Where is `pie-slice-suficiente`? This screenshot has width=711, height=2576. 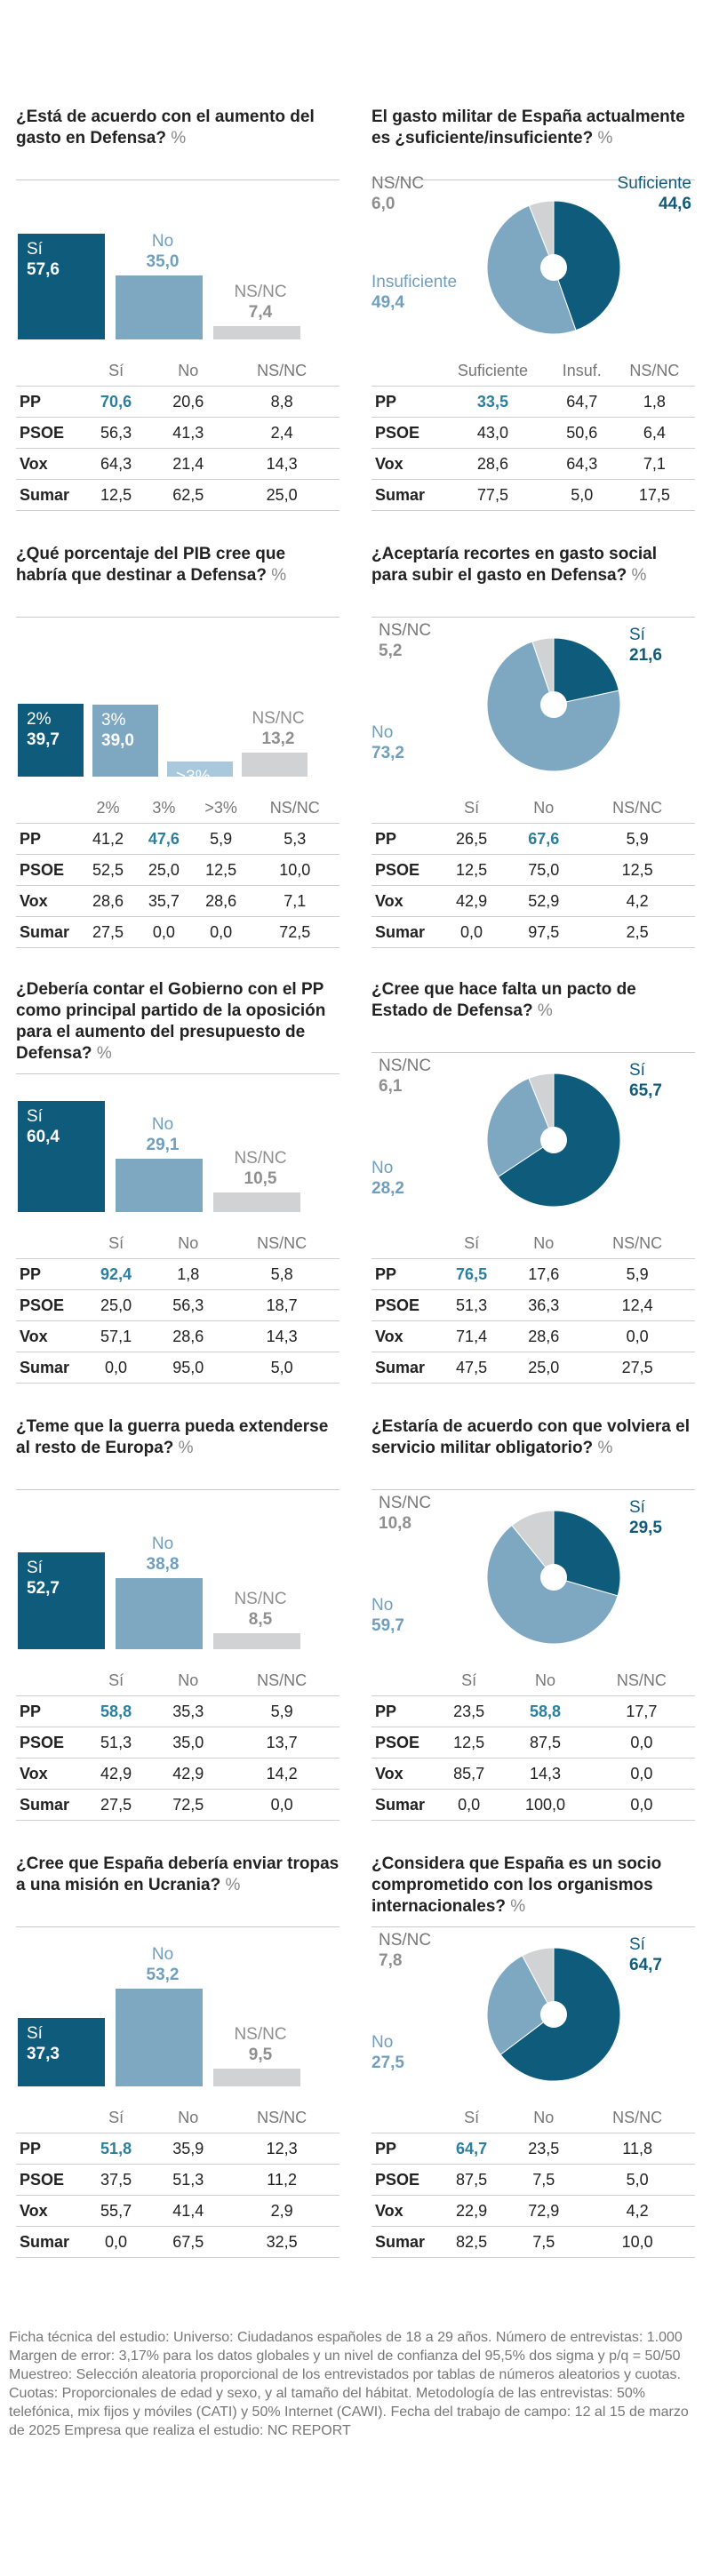 pie-slice-suficiente is located at coordinates (587, 266).